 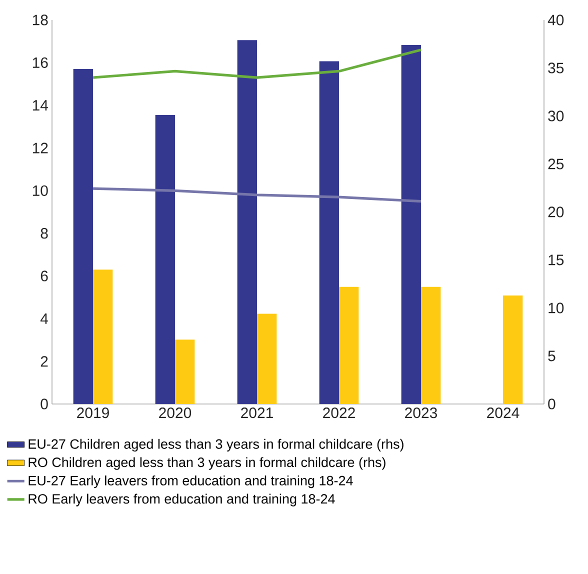 I want to click on x-tick-label: 2019, so click(x=93, y=413).